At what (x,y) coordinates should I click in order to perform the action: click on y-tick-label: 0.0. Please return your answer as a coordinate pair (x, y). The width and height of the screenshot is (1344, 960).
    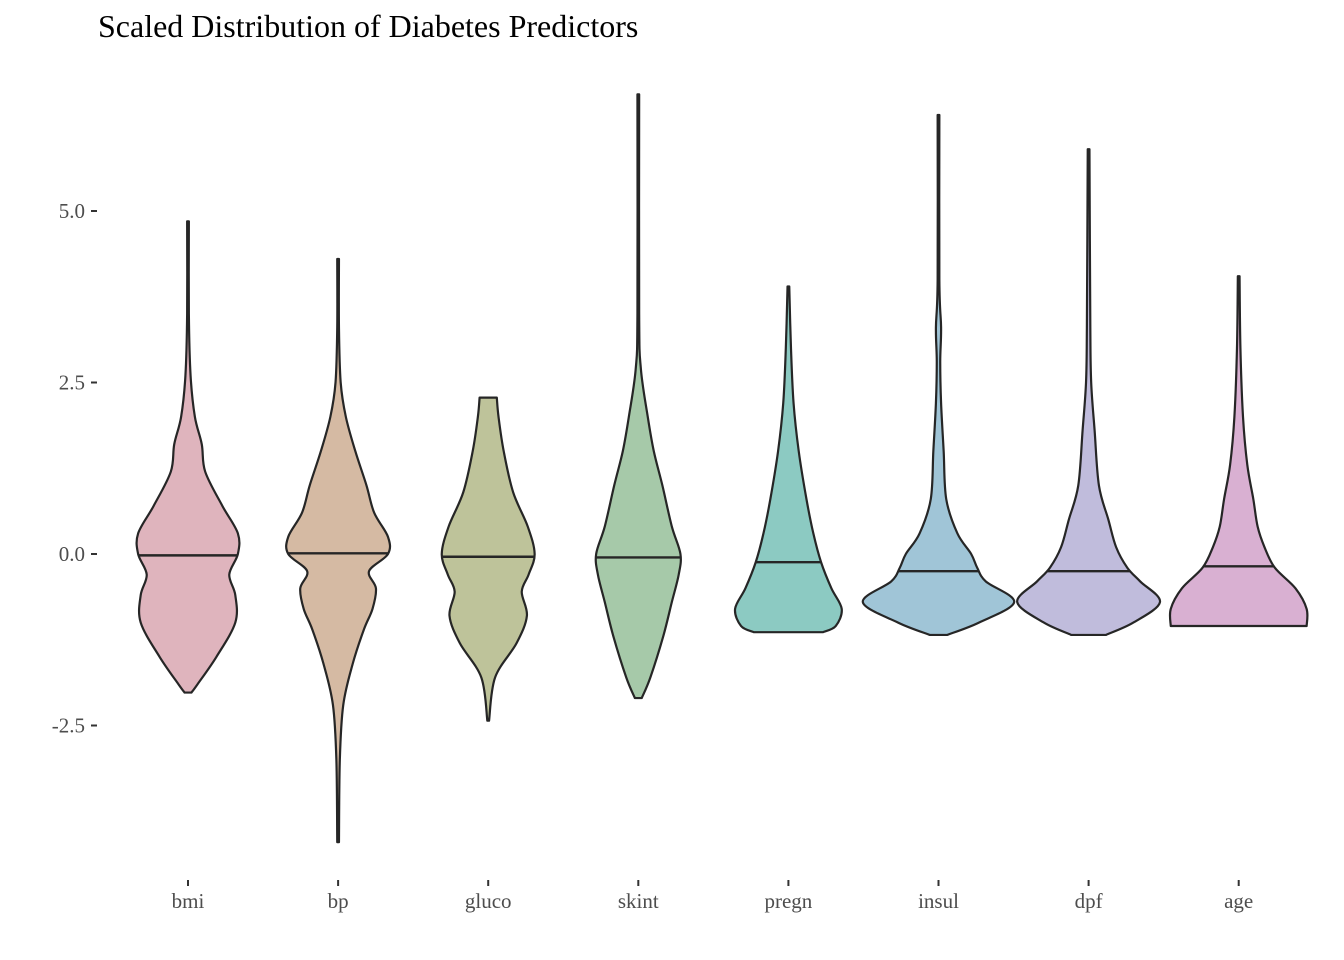
    Looking at the image, I should click on (72, 554).